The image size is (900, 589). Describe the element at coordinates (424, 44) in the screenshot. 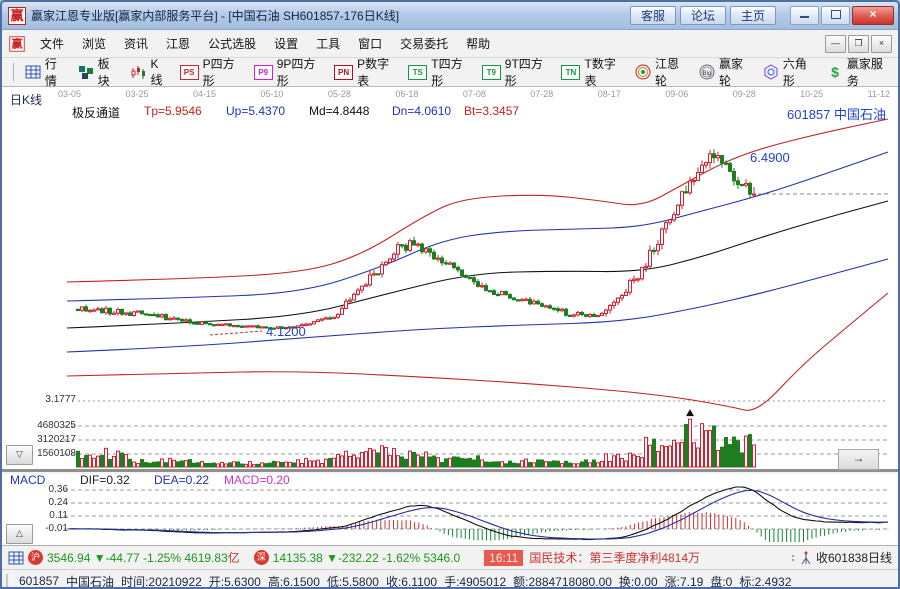

I see `menu-trade-entrust: 交易委托` at that location.